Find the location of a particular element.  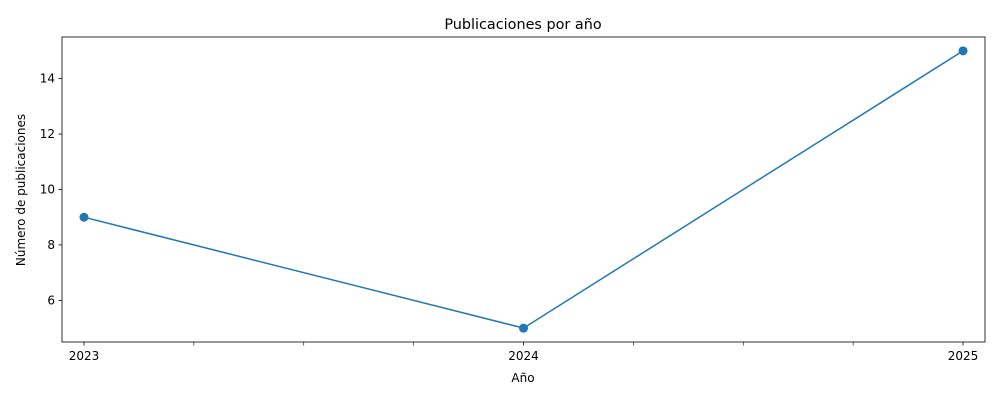

y-tick-label: 6 is located at coordinates (51, 300).